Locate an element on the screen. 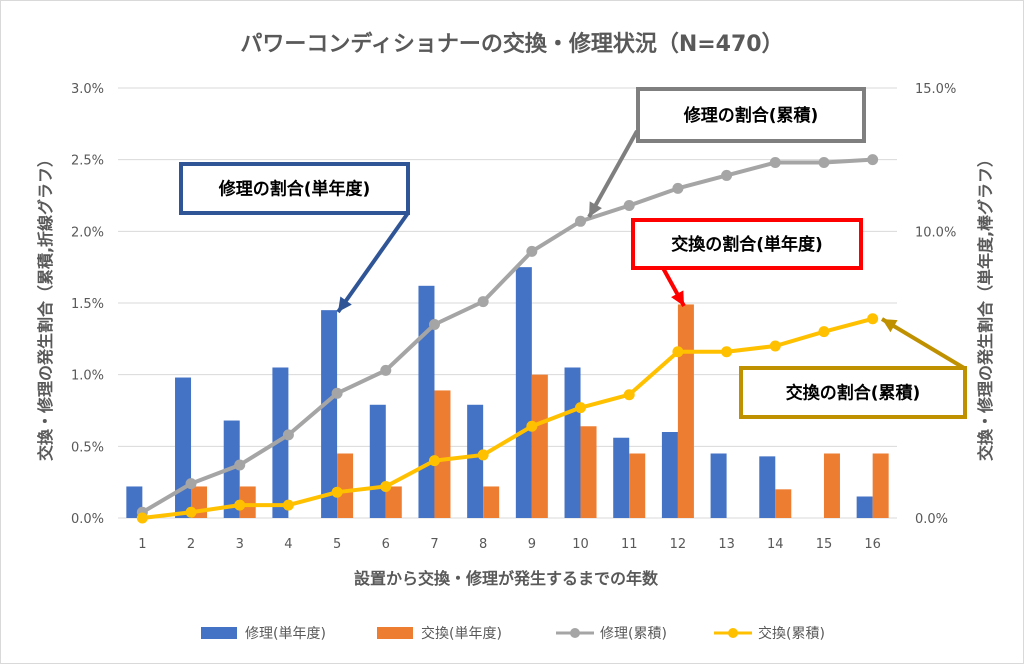 This screenshot has width=1024, height=667. left-axis-title: 交換・修理の発生割合（累積,折線グラフ） is located at coordinates (45, 306).